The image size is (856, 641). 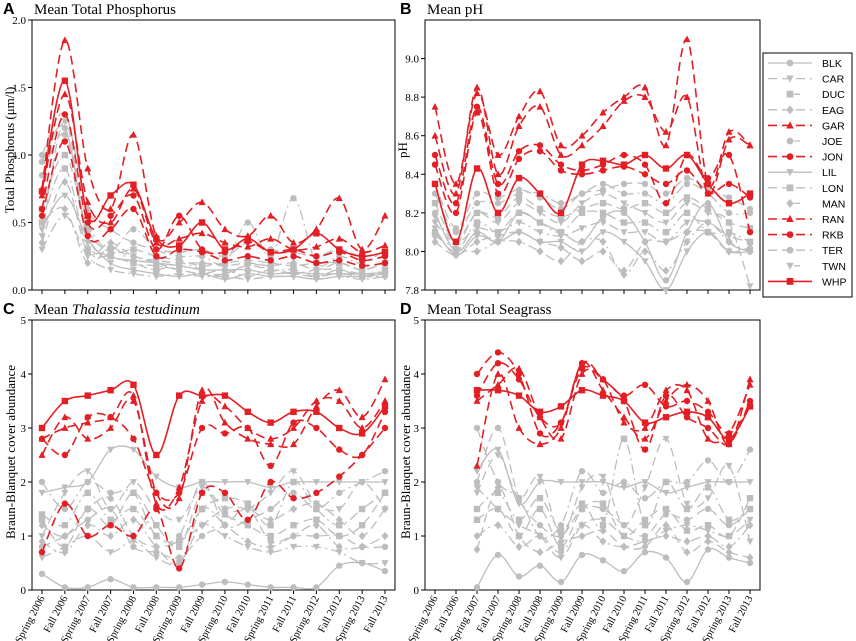 What do you see at coordinates (613, 523) in the screenshot?
I see `panel-d-series-twn` at bounding box center [613, 523].